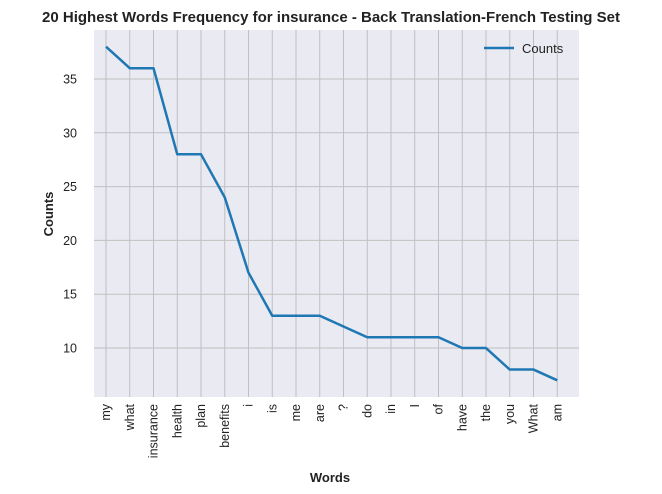 This screenshot has height=494, width=662. What do you see at coordinates (249, 405) in the screenshot?
I see `x-tick-label: i` at bounding box center [249, 405].